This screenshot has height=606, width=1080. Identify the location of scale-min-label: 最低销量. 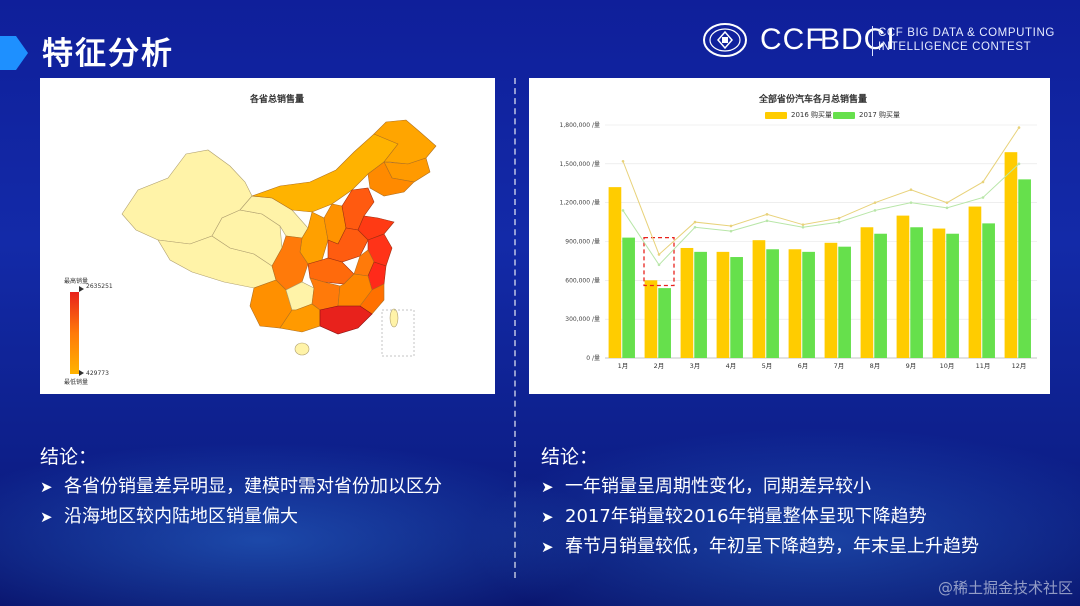
(76, 382).